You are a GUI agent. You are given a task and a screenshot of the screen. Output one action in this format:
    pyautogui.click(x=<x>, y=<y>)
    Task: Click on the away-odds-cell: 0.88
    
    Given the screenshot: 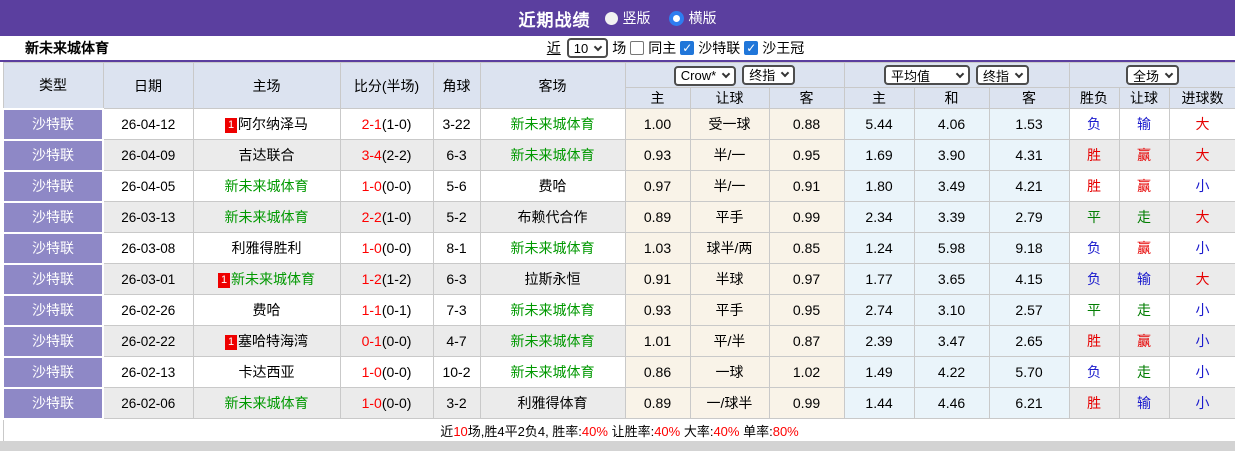 What is the action you would take?
    pyautogui.click(x=806, y=124)
    